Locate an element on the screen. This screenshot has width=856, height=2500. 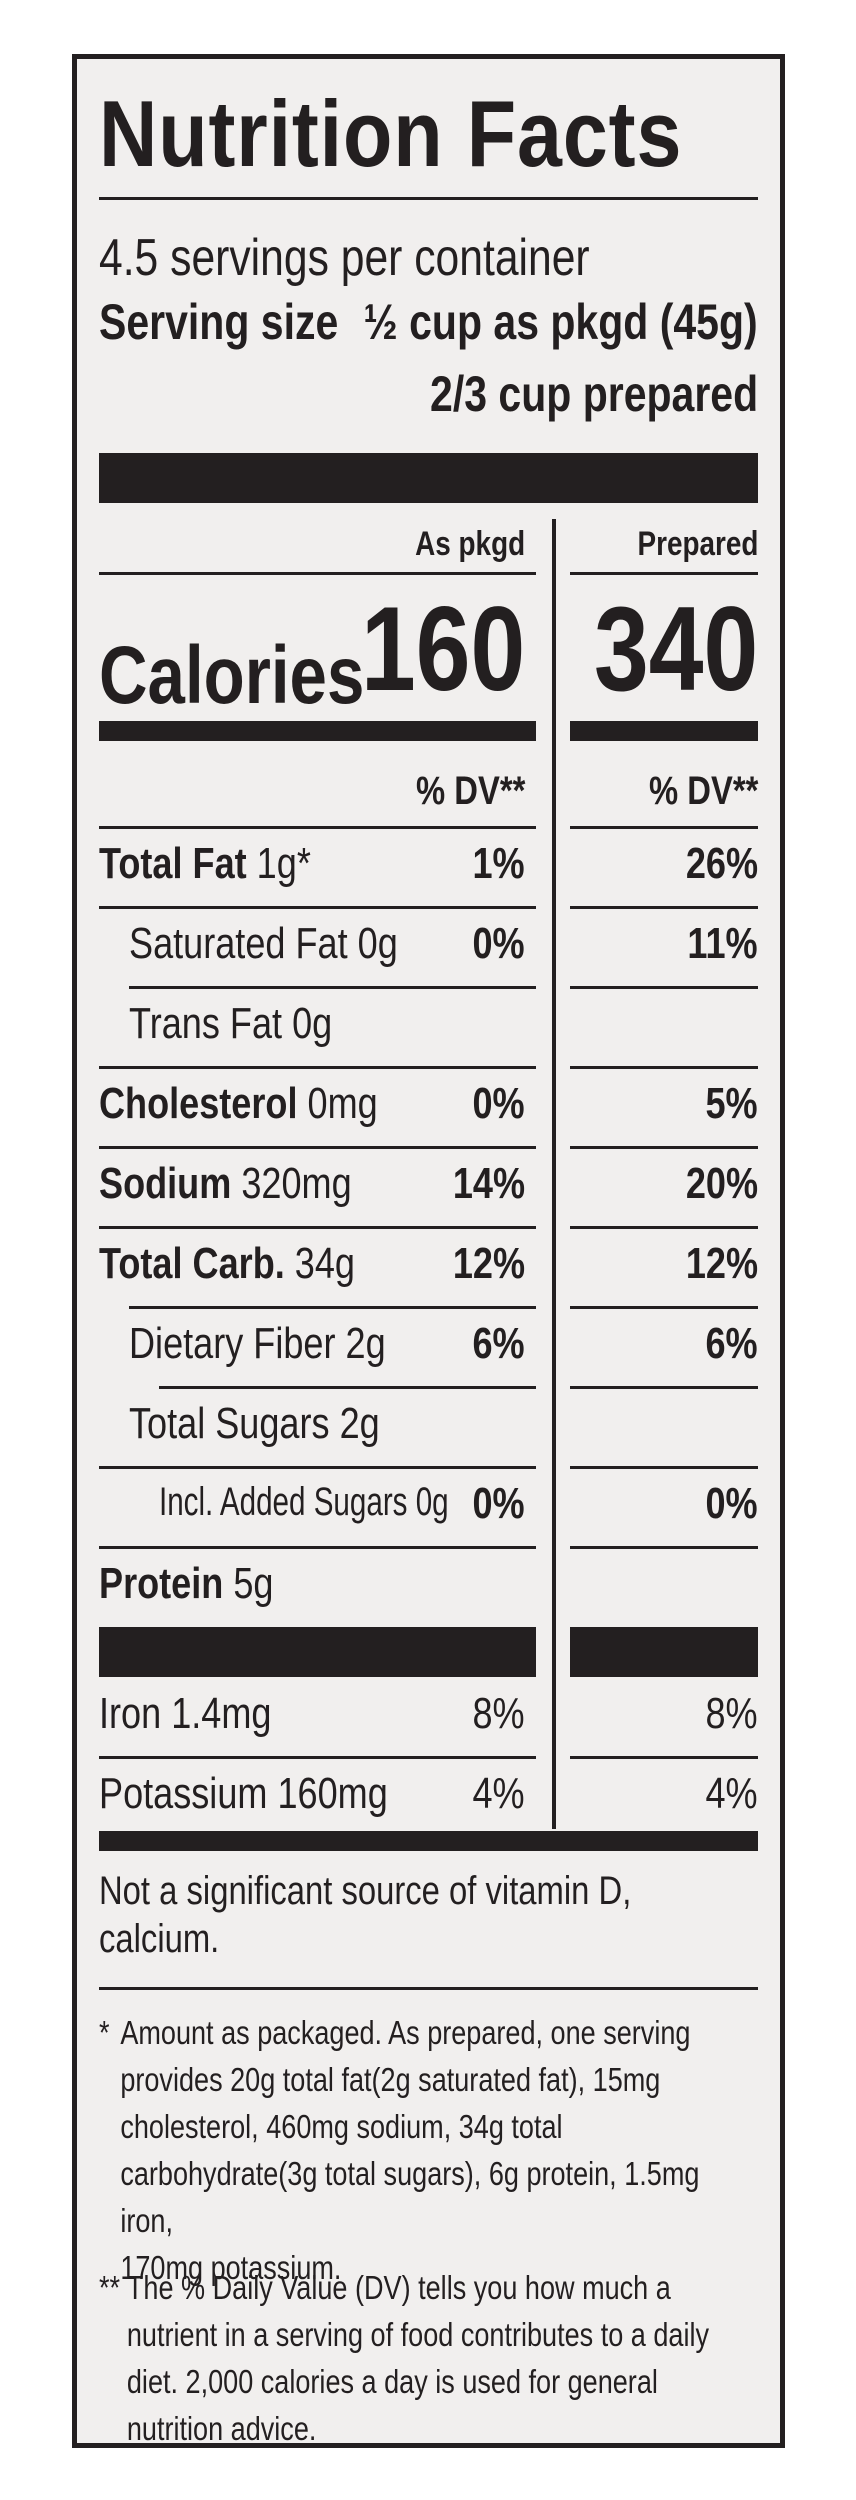
col-head-rule-right is located at coordinates (664, 573).